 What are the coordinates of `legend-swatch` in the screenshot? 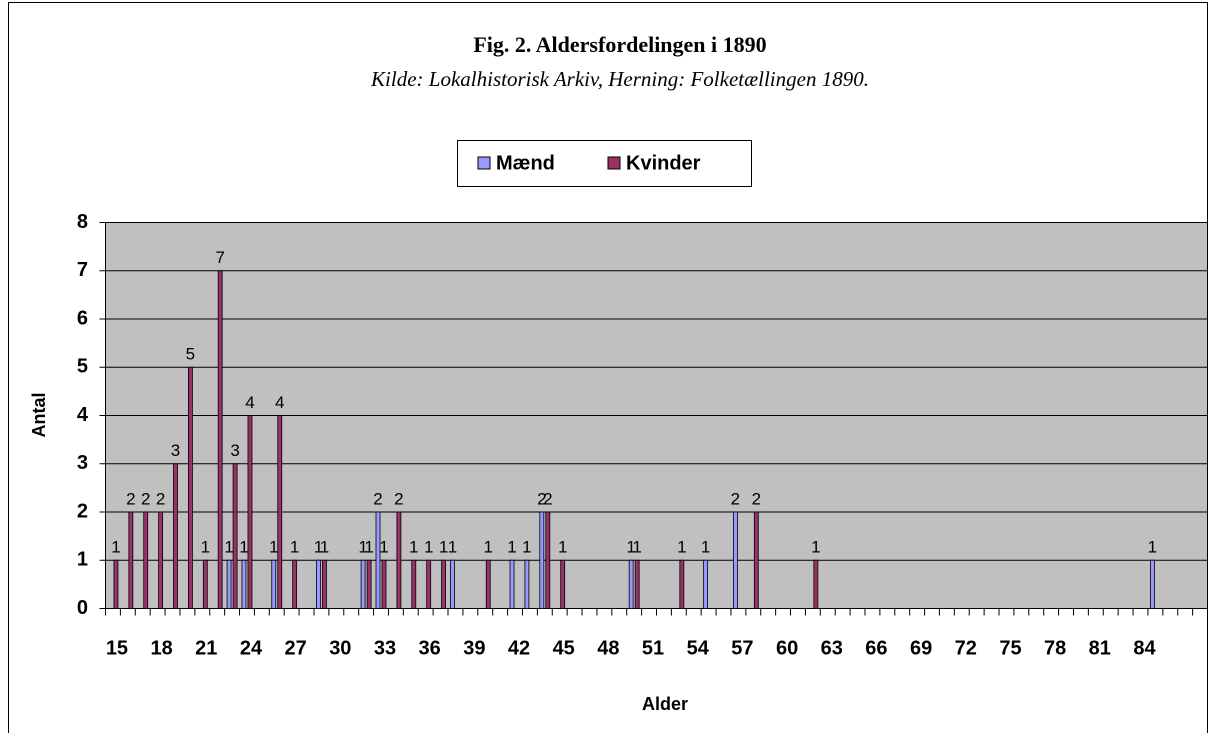 It's located at (484, 163).